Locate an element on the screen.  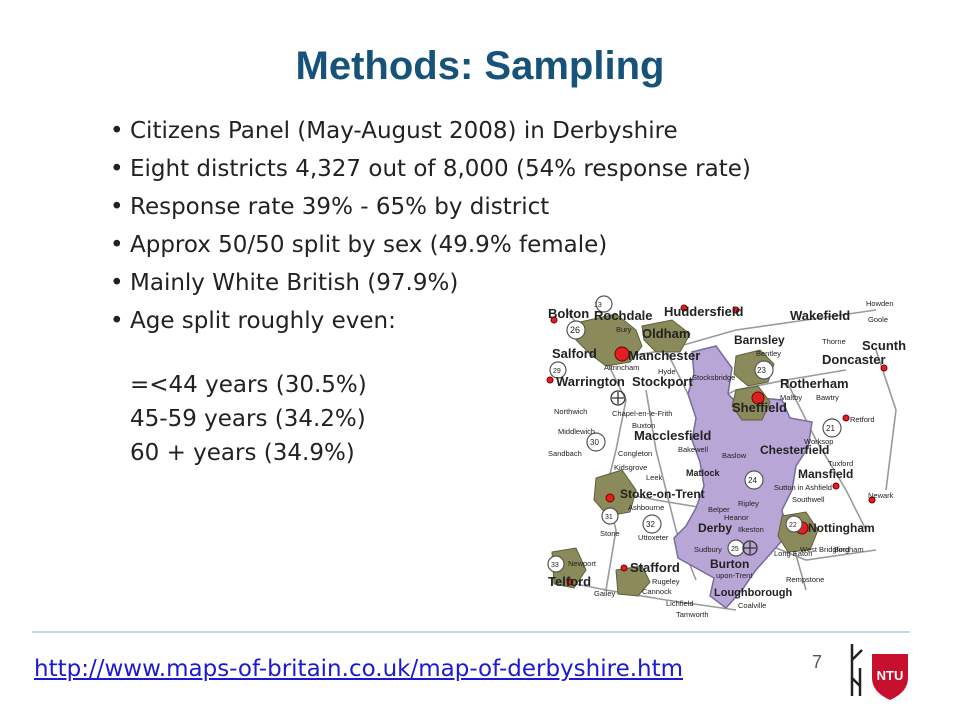
age-group-item: 45-59 years (34.2%) is located at coordinates (248, 419).